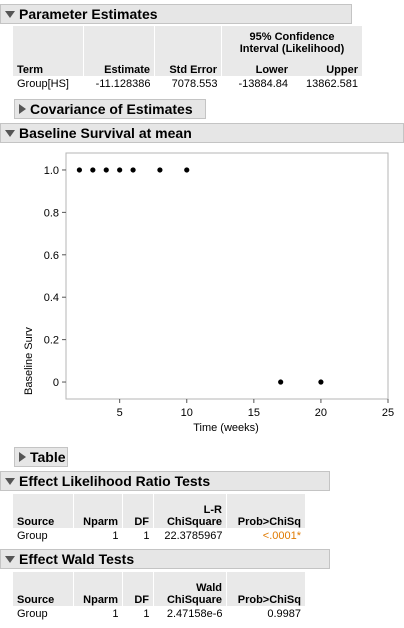  Describe the element at coordinates (159, 614) in the screenshot. I see `table-row: Group 1 1 2.47158e-6 0.9987` at that location.